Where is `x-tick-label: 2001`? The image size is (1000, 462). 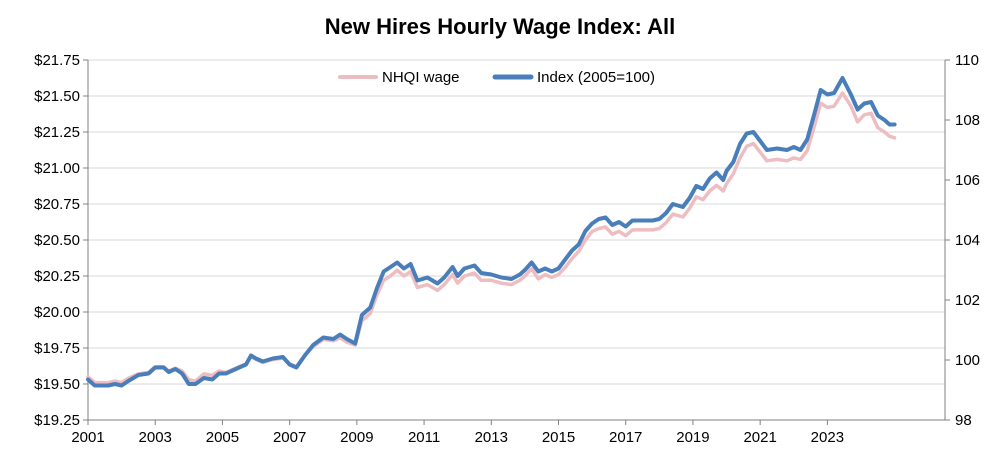
x-tick-label: 2001 is located at coordinates (87, 437).